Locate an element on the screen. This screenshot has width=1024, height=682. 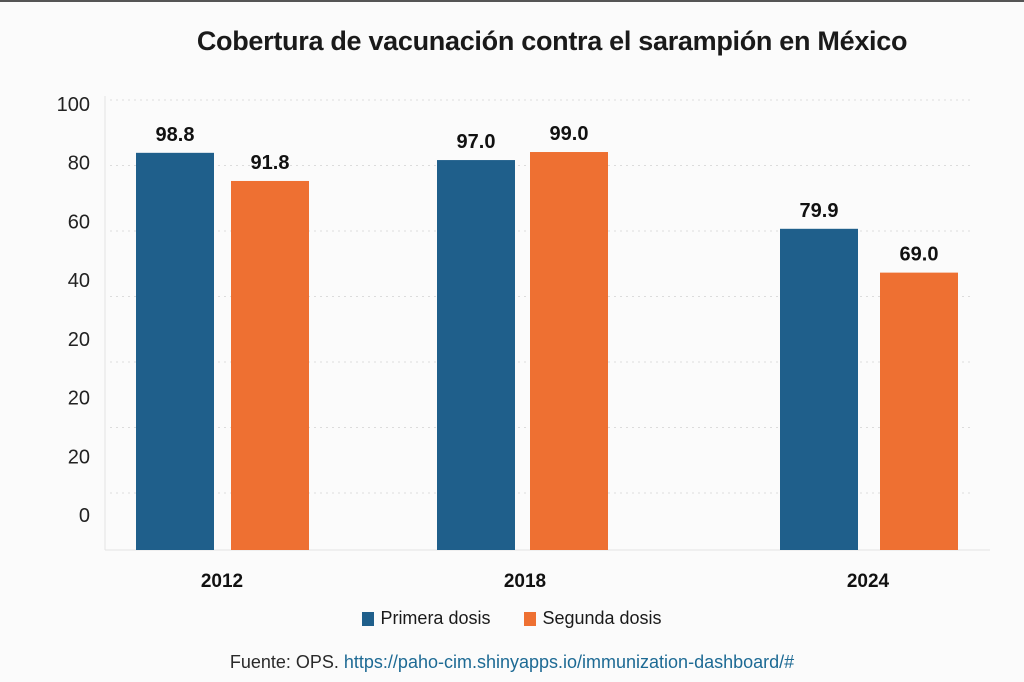
source-prefix: Fuente: OPS. is located at coordinates (284, 662).